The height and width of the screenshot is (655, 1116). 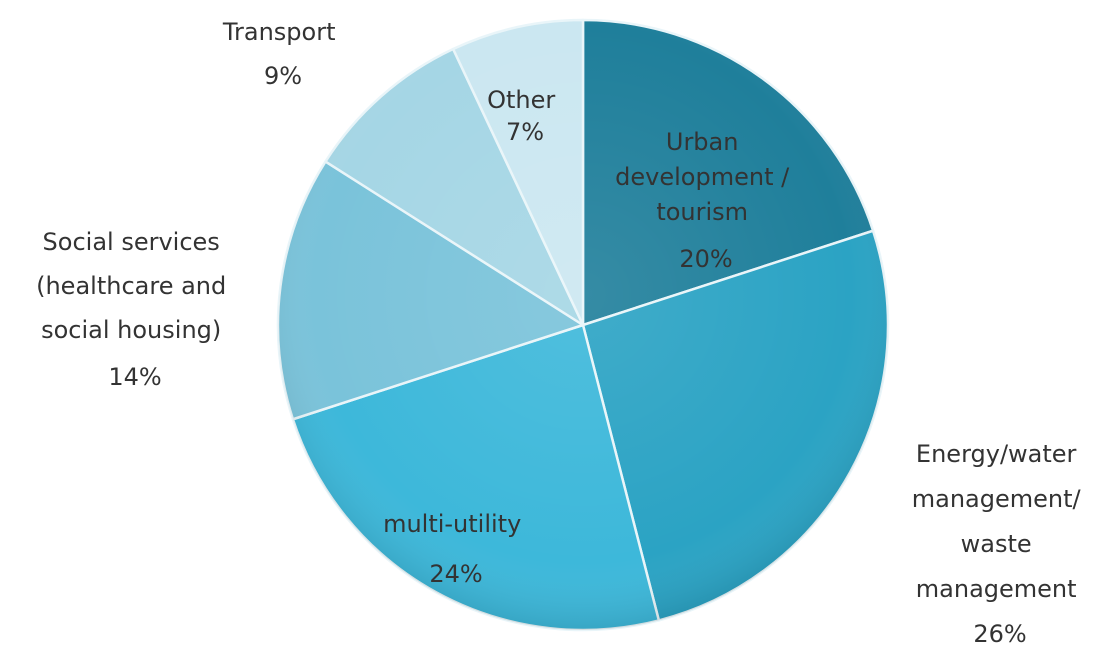 What do you see at coordinates (455, 574) in the screenshot?
I see `data-label-multi-utility: 24%` at bounding box center [455, 574].